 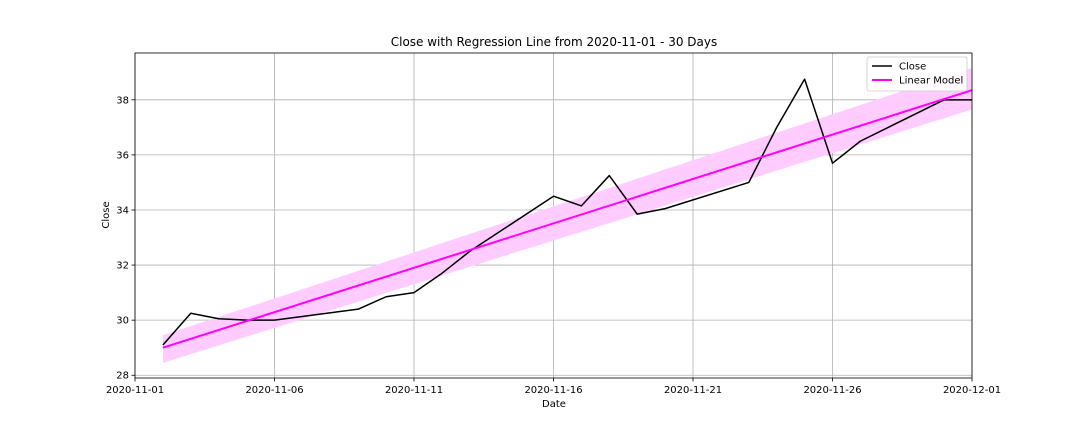 I want to click on x-tick-label: 2020-11-06, so click(x=274, y=390).